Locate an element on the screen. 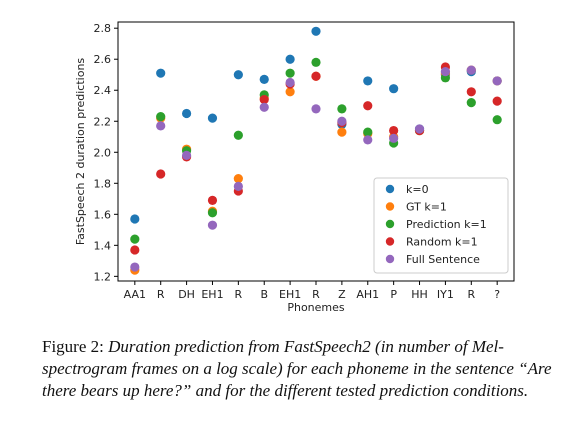 This screenshot has height=444, width=581. legend-label: Prediction k=1 is located at coordinates (446, 224).